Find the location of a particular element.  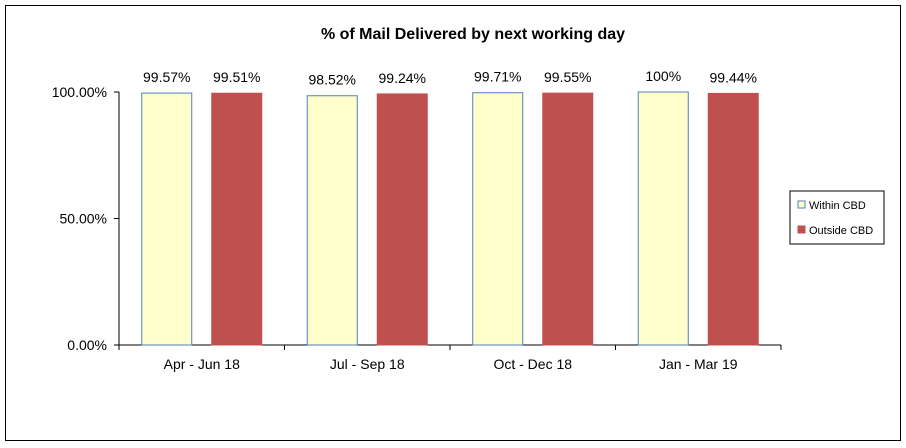

legend-label: Outside CBD is located at coordinates (841, 231).